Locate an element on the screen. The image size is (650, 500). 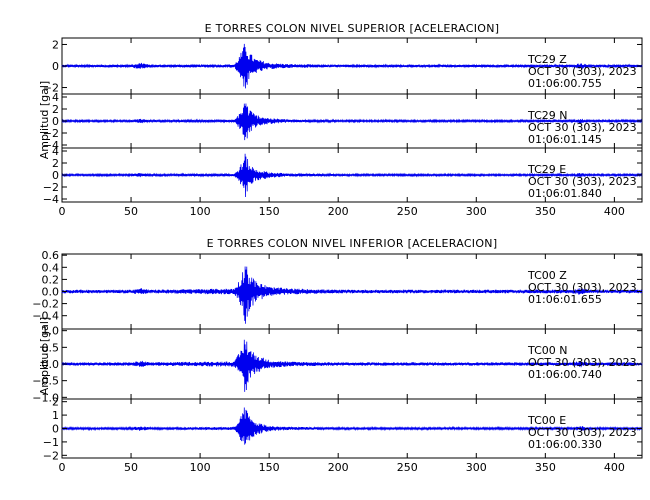
y-tick-label: 0.5 is located at coordinates (51, 347).